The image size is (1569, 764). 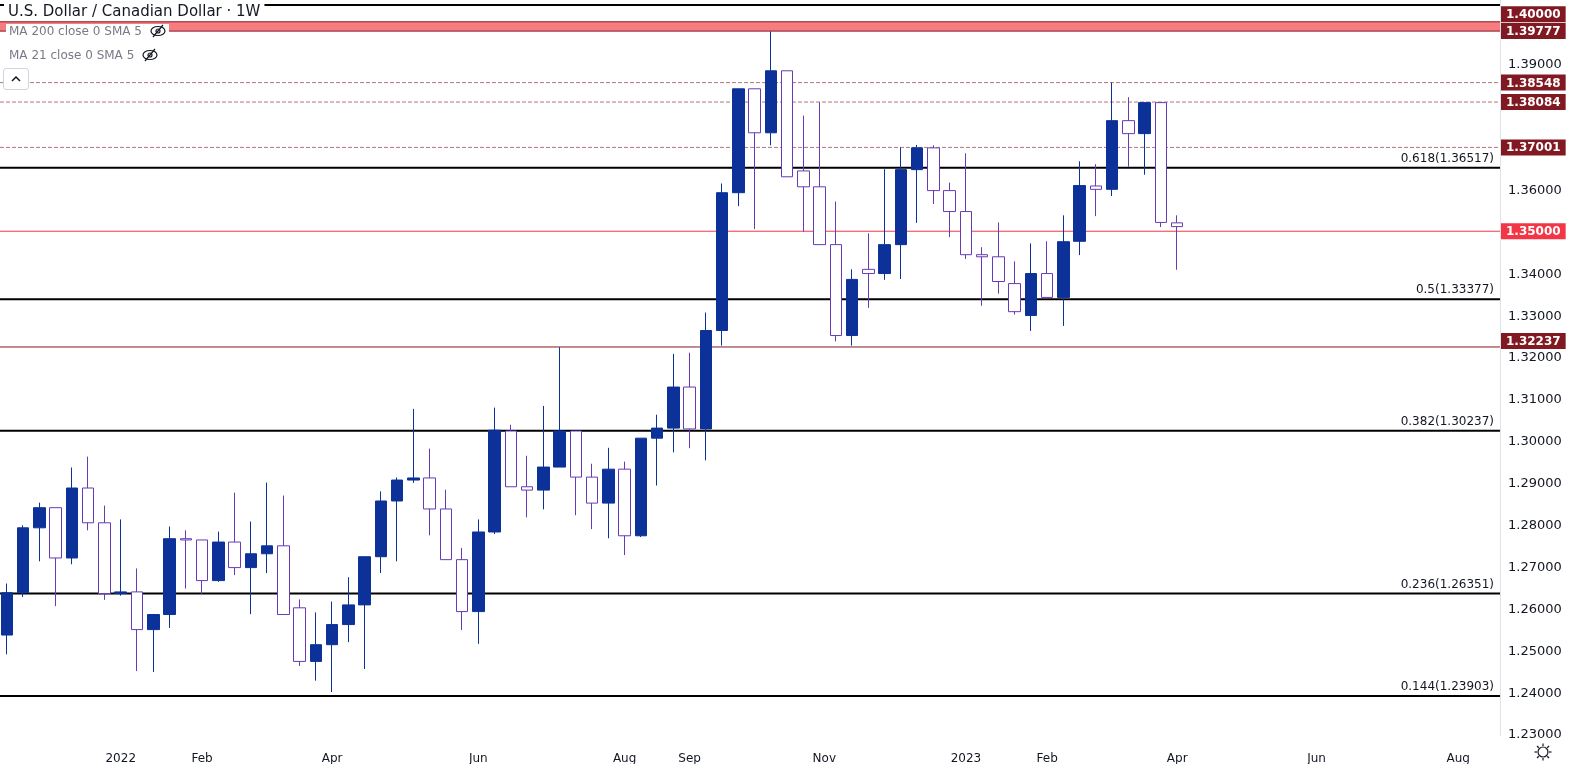 I want to click on y-tick-label: 1.34000, so click(x=1535, y=273).